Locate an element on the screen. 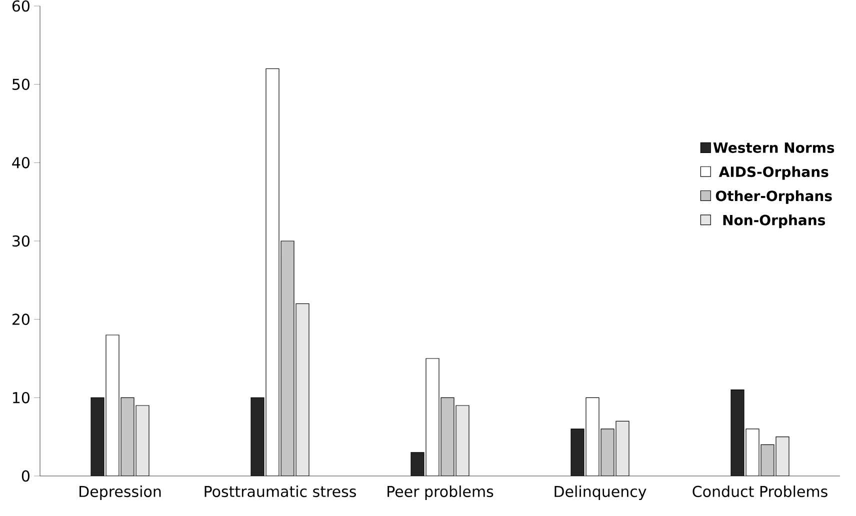  y-tick-label: 10 is located at coordinates (21, 398).